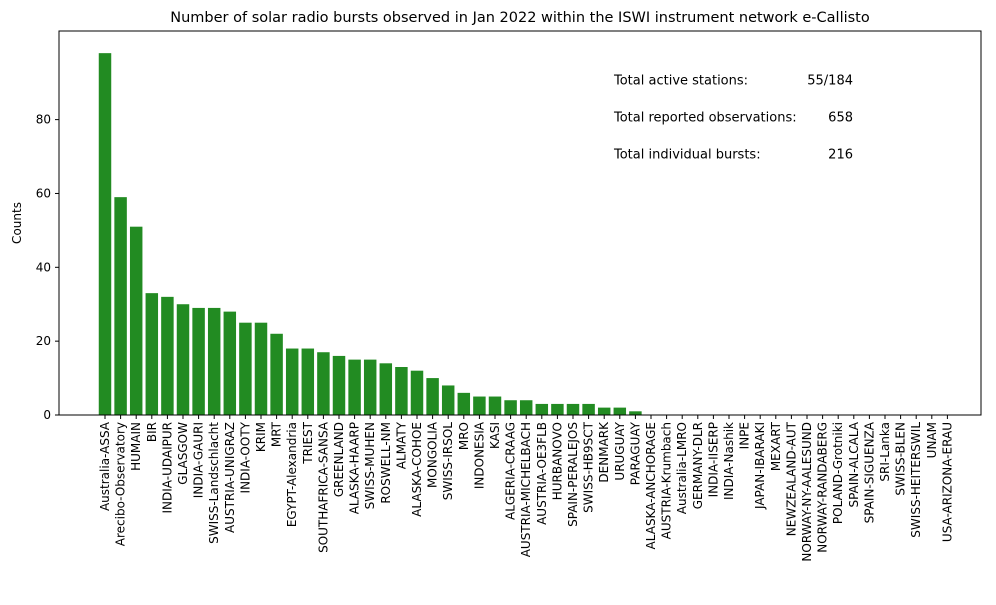 This screenshot has width=996, height=605. I want to click on y-tick-label: 80, so click(43, 120).